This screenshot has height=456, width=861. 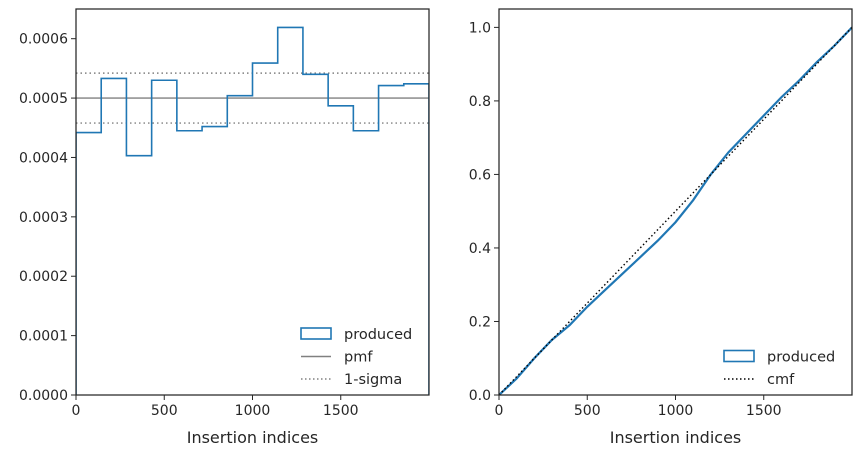 I want to click on y-tick-label: 0.0002, so click(x=43, y=277).